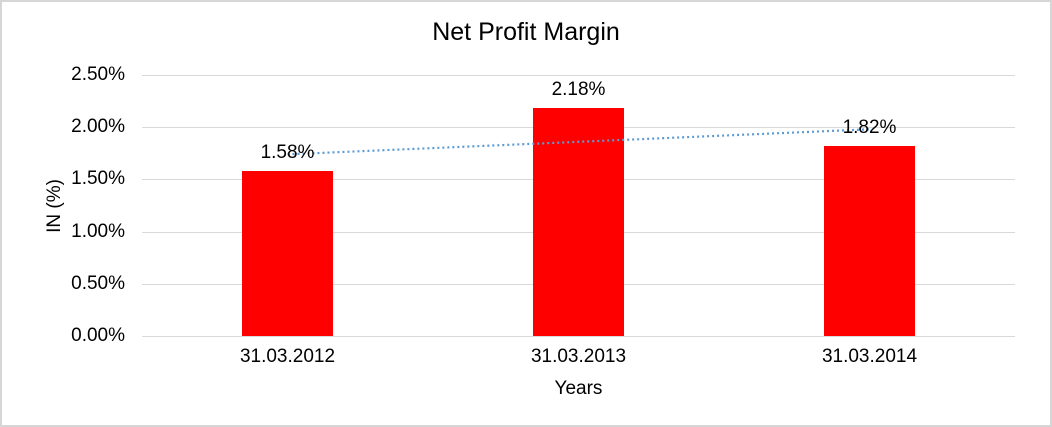  I want to click on bar-31.03.2013, so click(578, 222).